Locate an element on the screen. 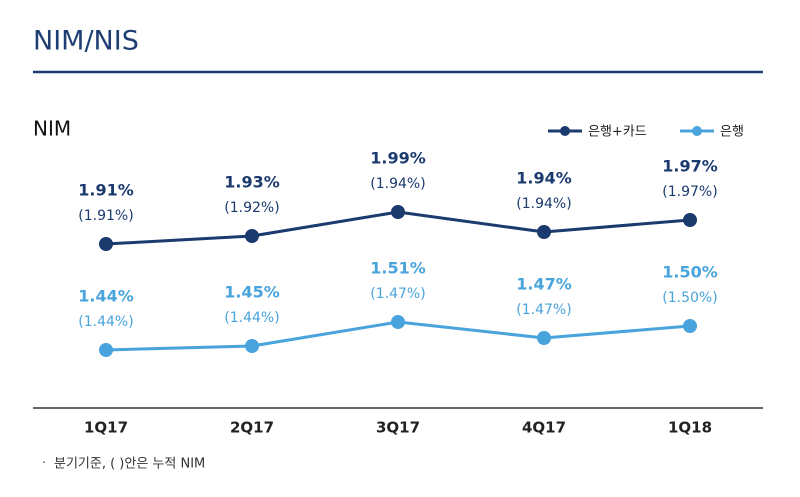 The width and height of the screenshot is (800, 497). chart-title: NIM is located at coordinates (52, 129).